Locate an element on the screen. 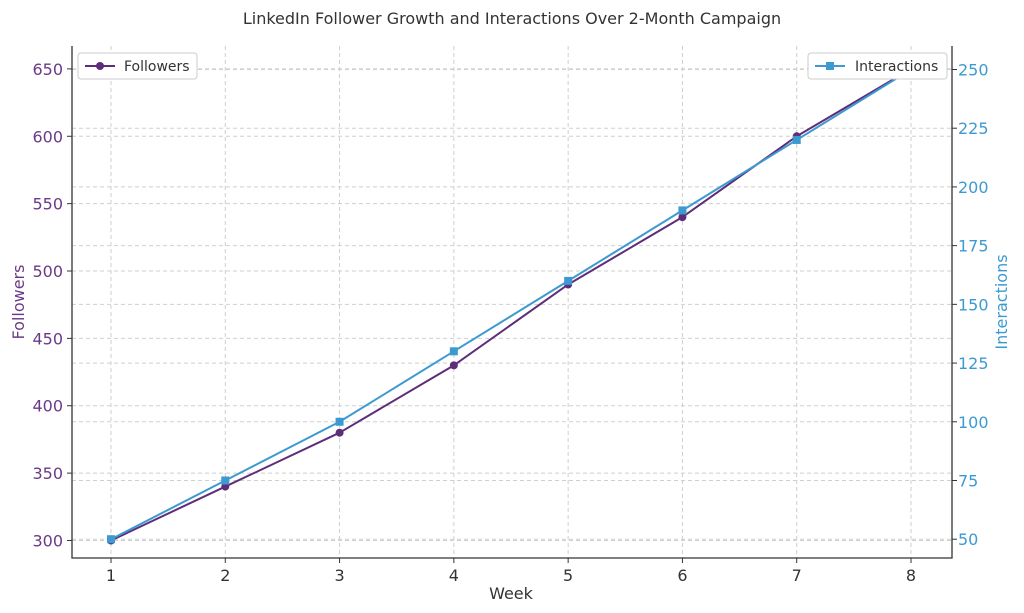  x-tick-label: 3 is located at coordinates (339, 575).